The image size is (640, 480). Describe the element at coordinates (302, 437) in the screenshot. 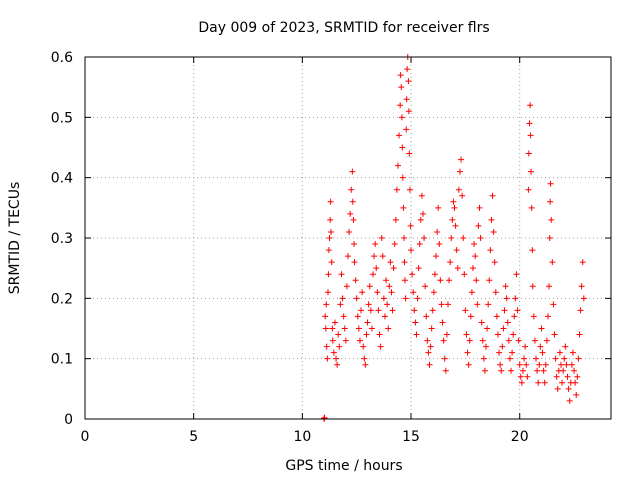

I see `x-tick-label: 10` at that location.